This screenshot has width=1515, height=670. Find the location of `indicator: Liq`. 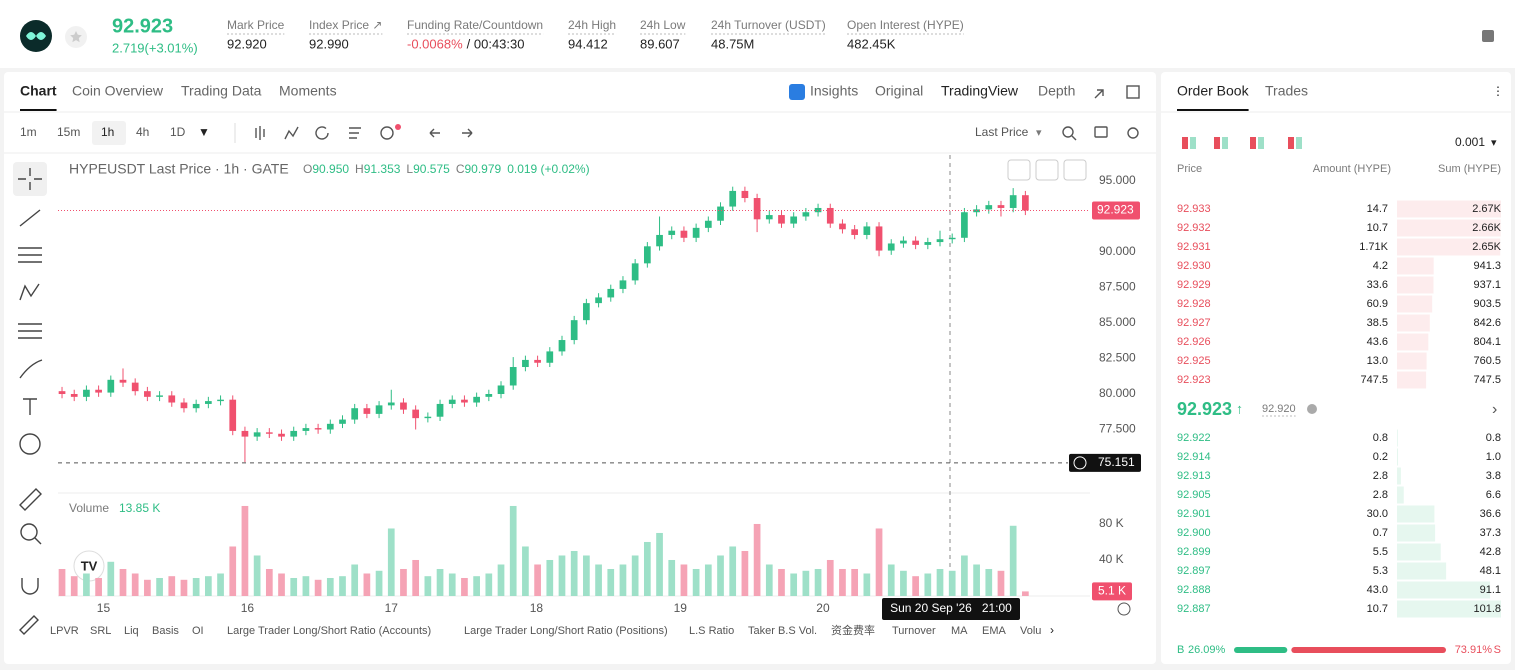

indicator: Liq is located at coordinates (131, 631).